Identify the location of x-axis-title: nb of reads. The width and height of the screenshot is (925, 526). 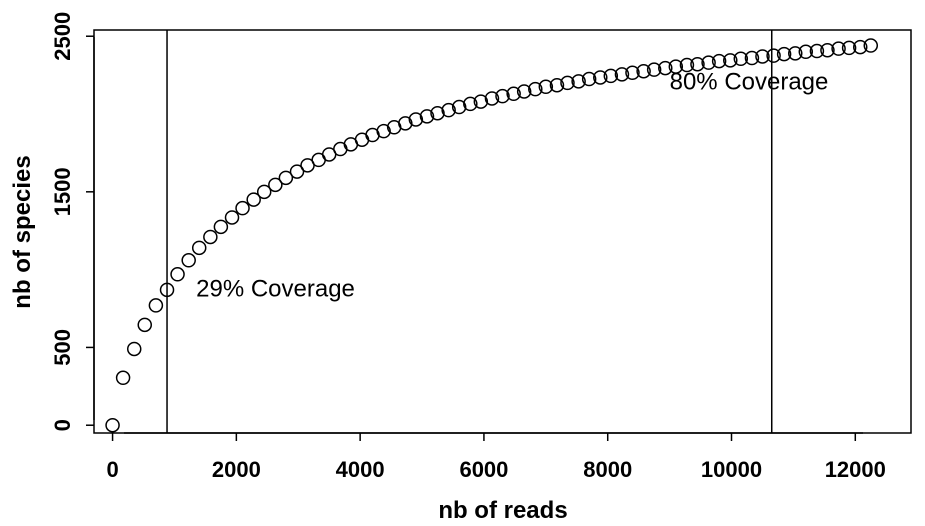
(502, 510).